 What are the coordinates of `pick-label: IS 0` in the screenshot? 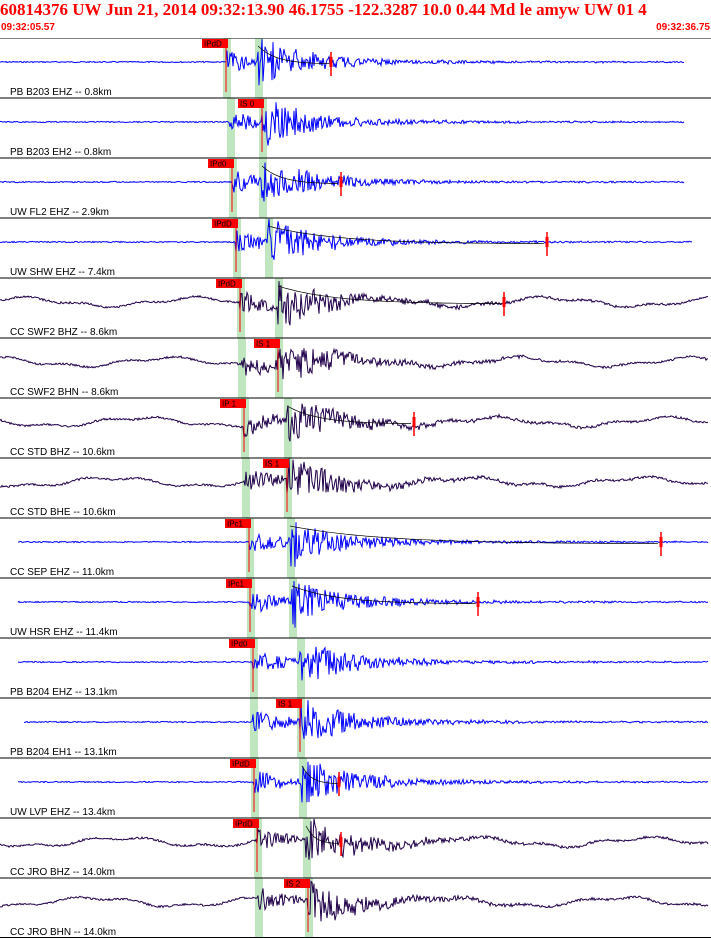 It's located at (247, 104).